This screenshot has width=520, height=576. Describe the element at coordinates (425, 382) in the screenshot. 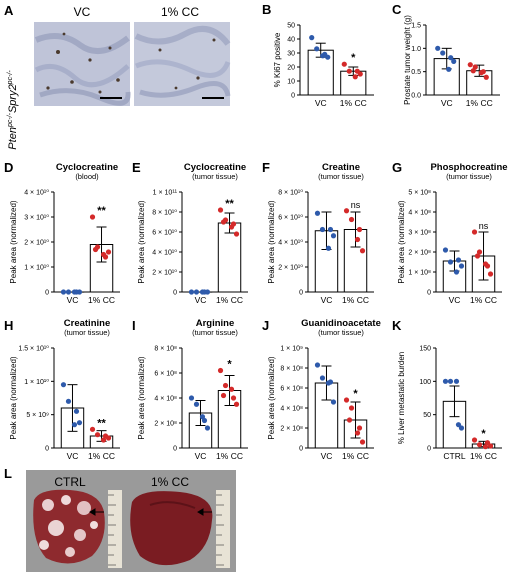

I see `y-tick-label-k: 100` at that location.